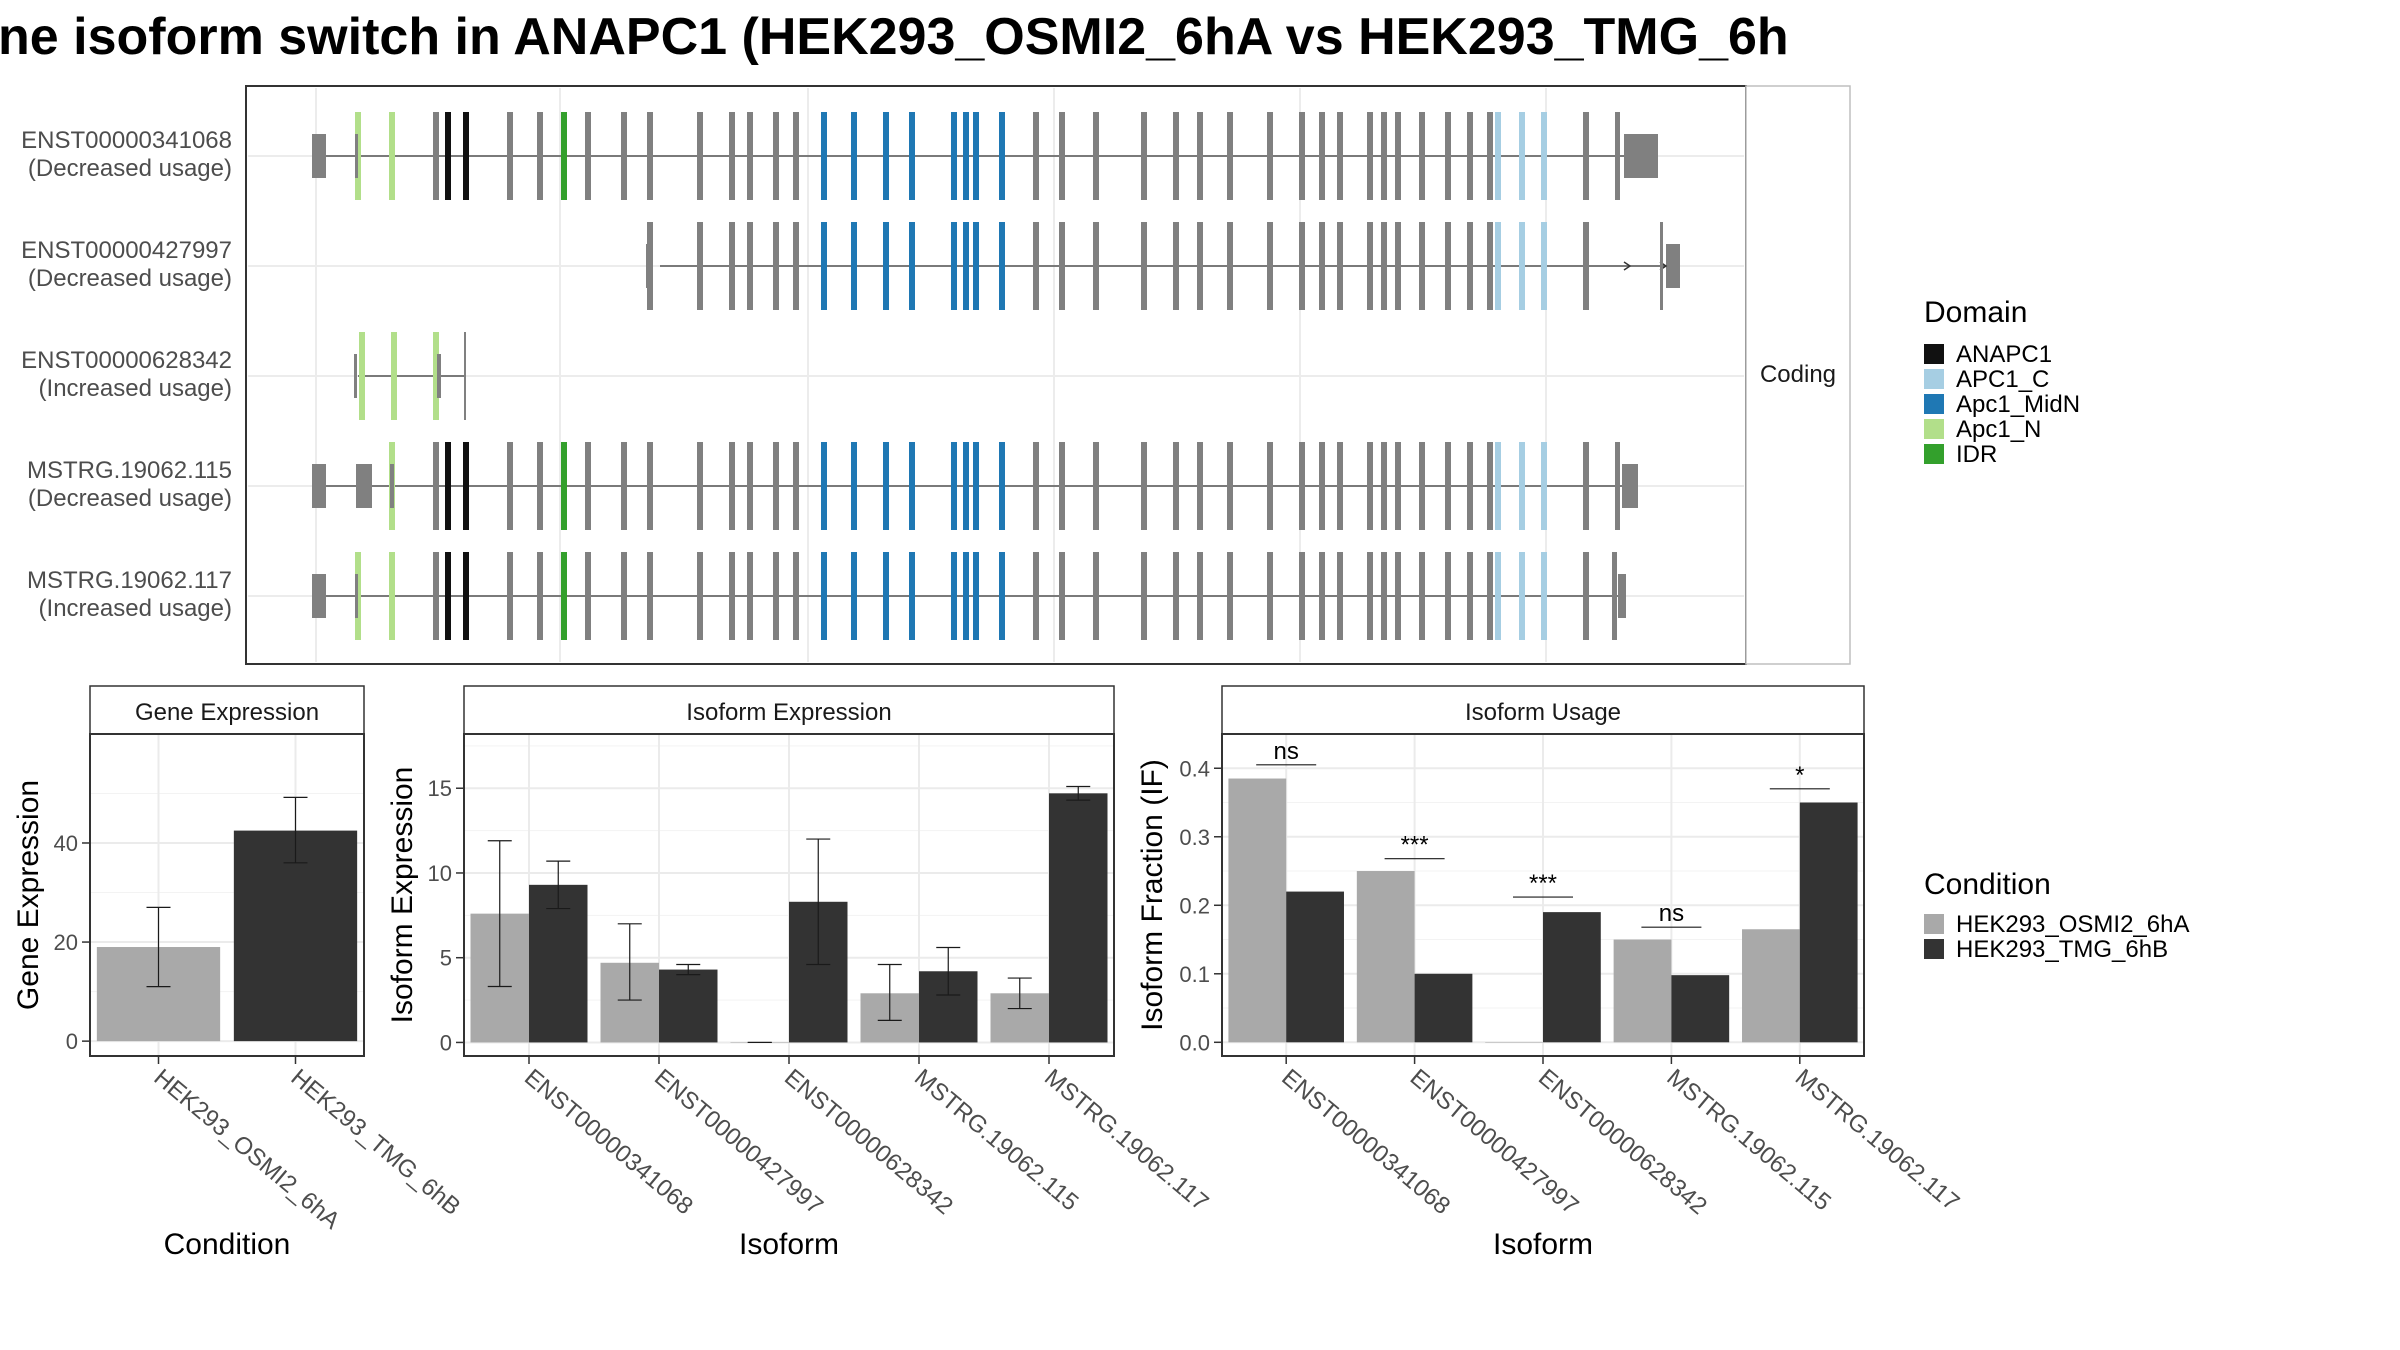 This screenshot has height=1350, width=2400. Describe the element at coordinates (2004, 354) in the screenshot. I see `domain-legend-label: ANAPC1` at that location.